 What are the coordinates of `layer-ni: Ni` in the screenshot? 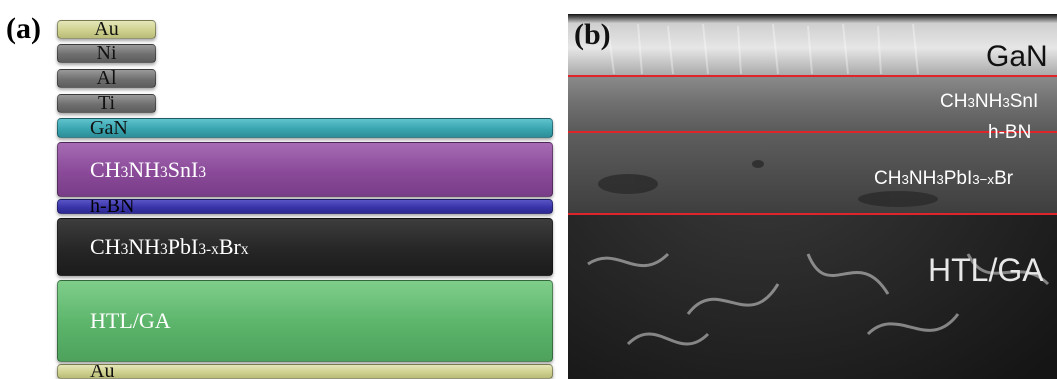 It's located at (106, 53).